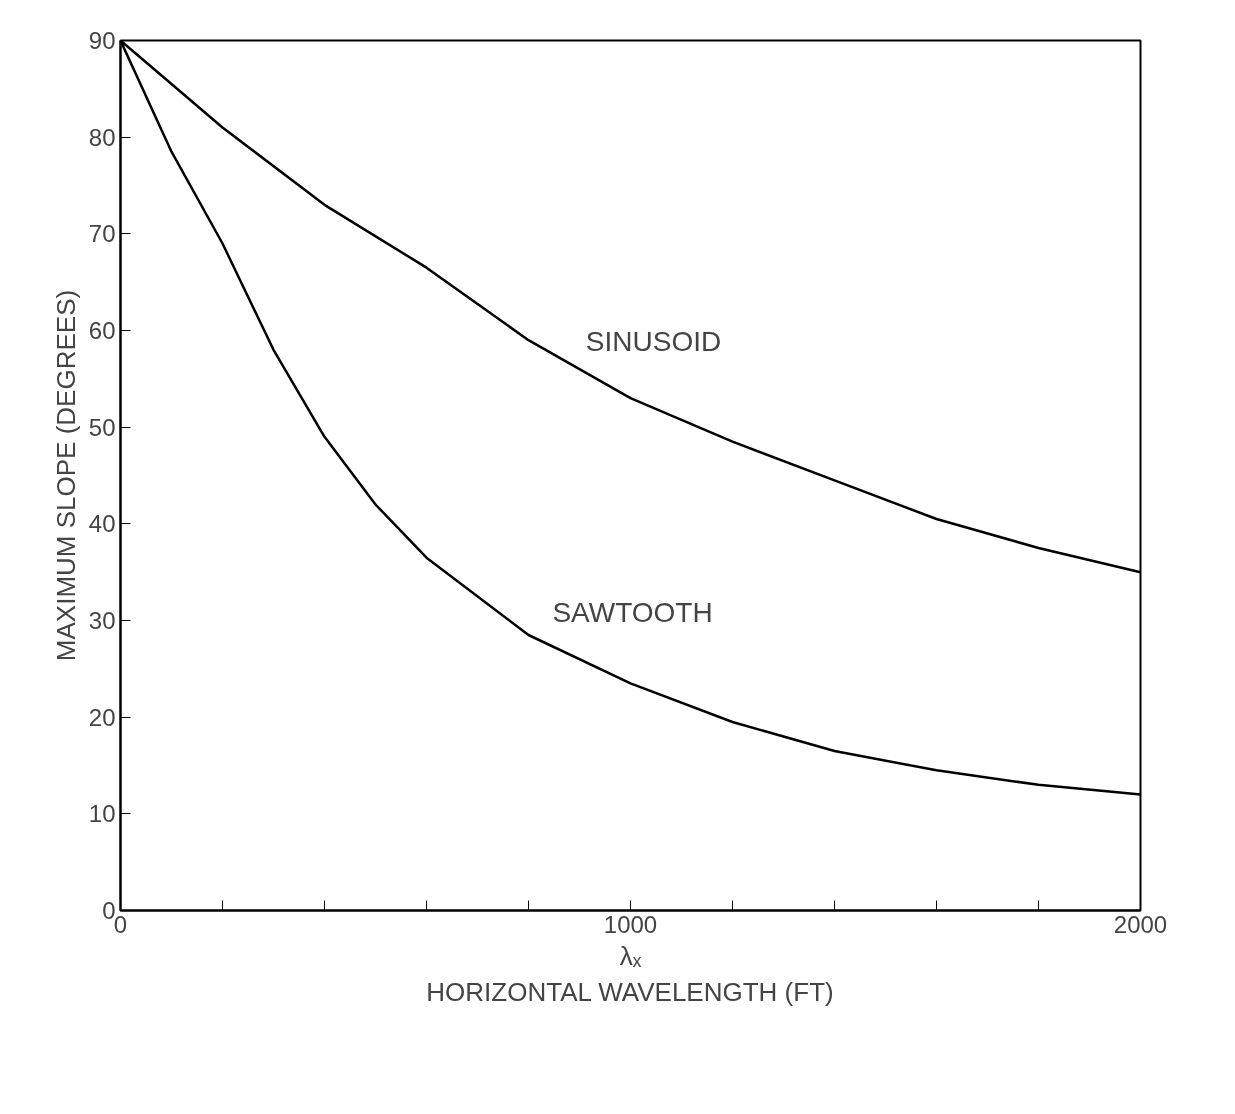 The height and width of the screenshot is (1114, 1235). Describe the element at coordinates (632, 612) in the screenshot. I see `annotation: SAWTOOTH` at that location.